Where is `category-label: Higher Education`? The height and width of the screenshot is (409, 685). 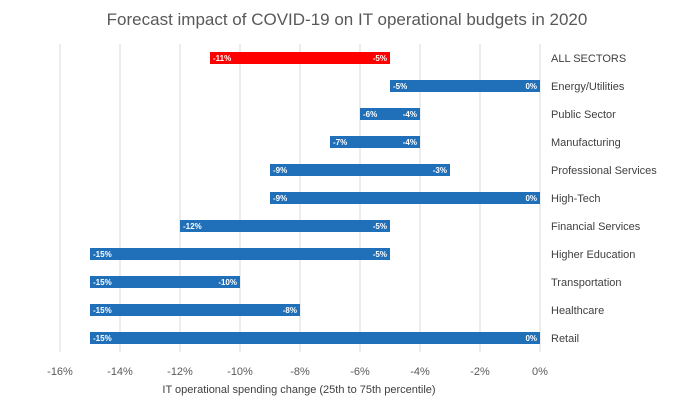 category-label: Higher Education is located at coordinates (593, 255).